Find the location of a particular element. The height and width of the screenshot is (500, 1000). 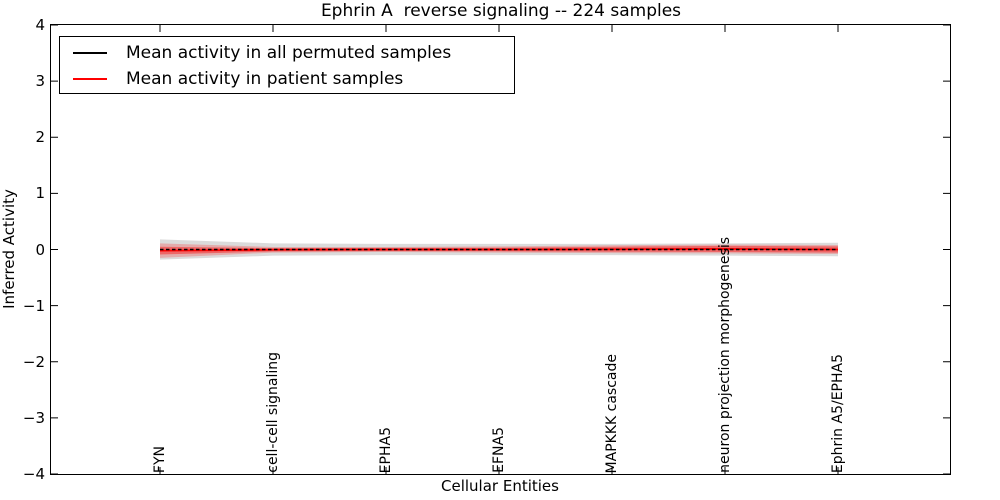

y-tick-label: −4 is located at coordinates (33, 474).